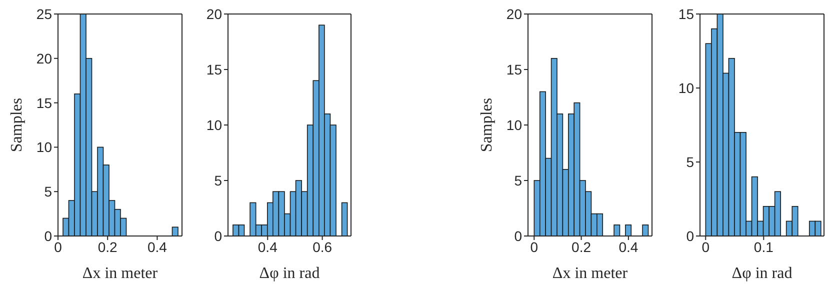 The width and height of the screenshot is (831, 291). Describe the element at coordinates (764, 246) in the screenshot. I see `x-tick-label: 0.1` at that location.